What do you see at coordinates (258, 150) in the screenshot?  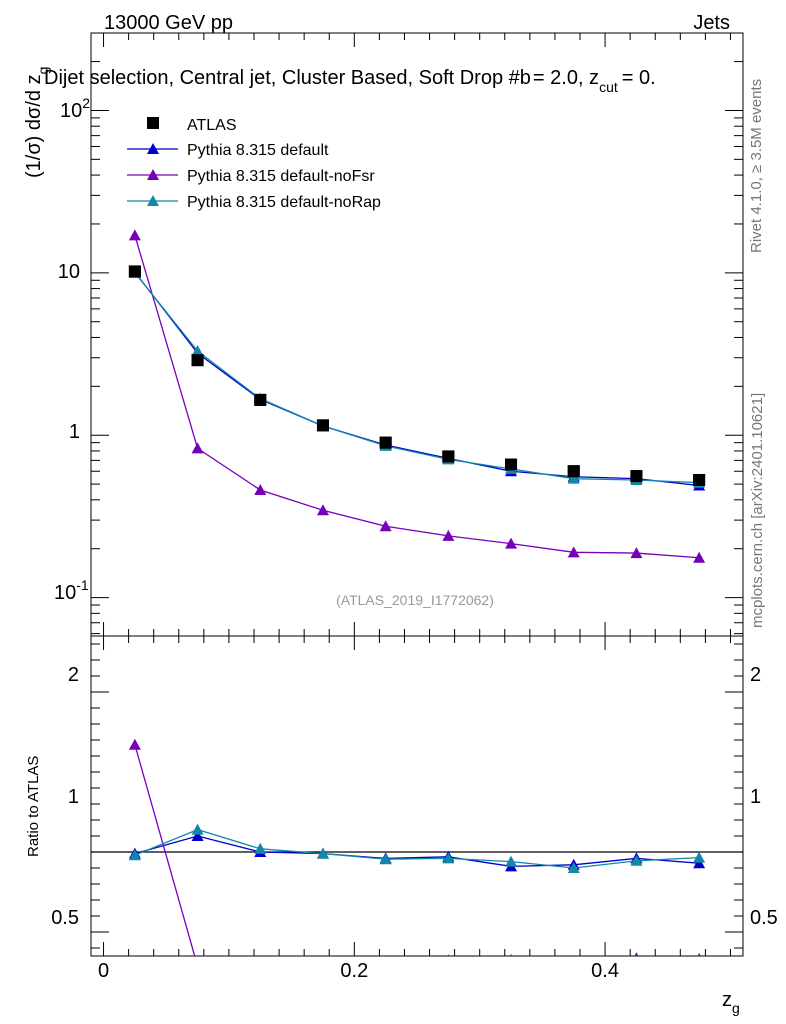 I see `legend-default-label: Pythia 8.315 default` at bounding box center [258, 150].